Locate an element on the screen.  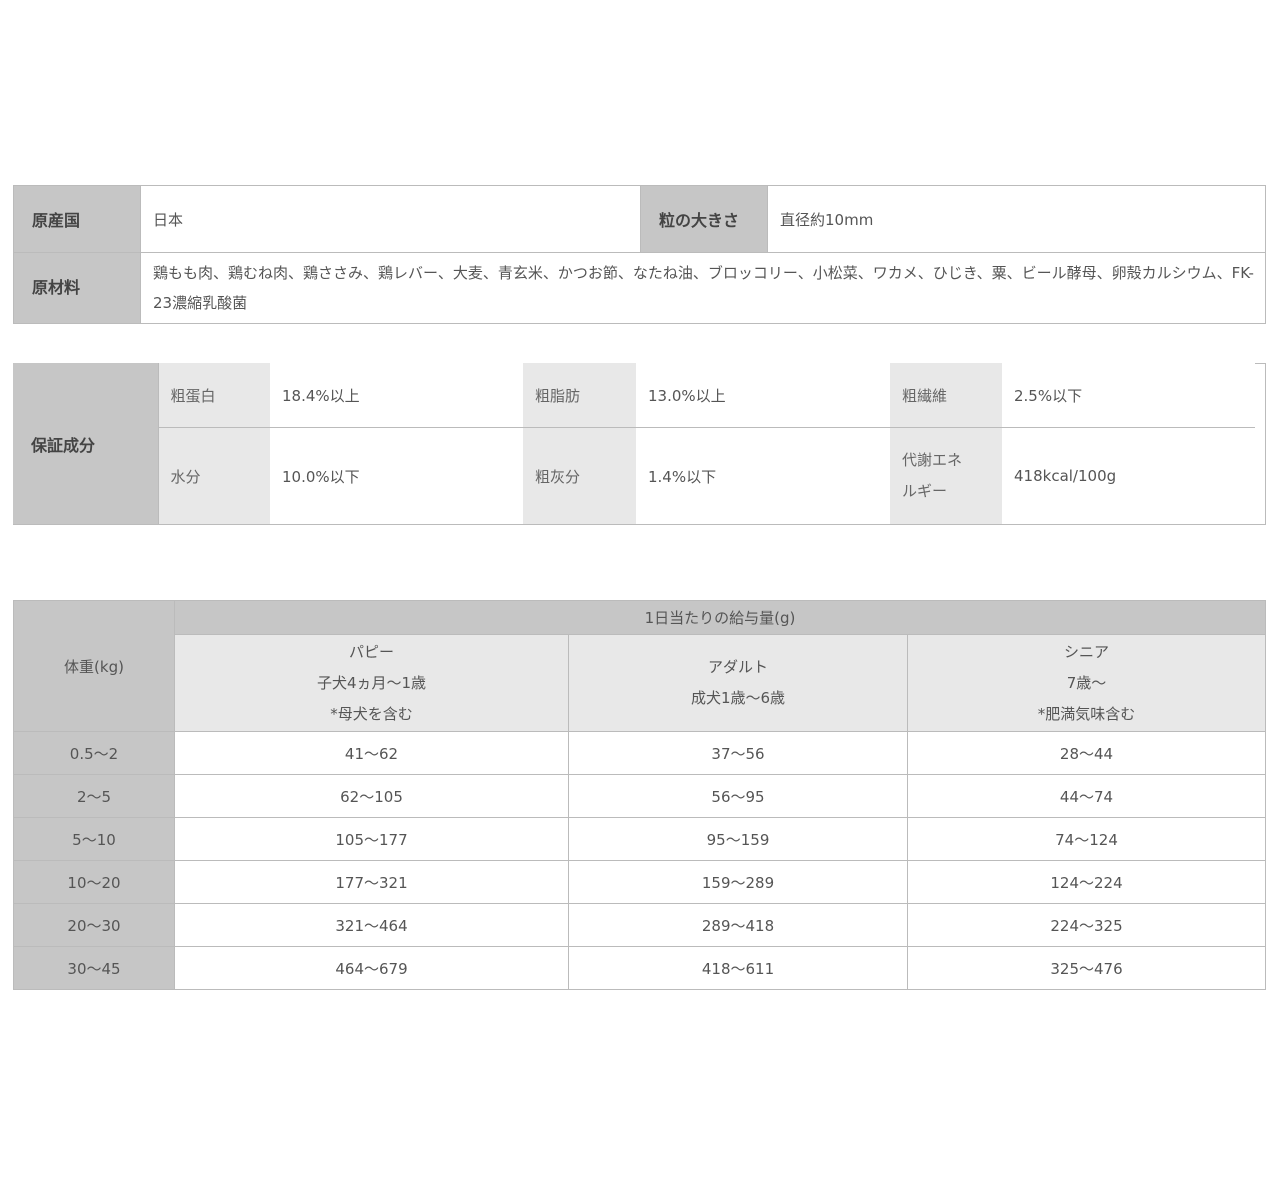
amount-cell: 37～56 is located at coordinates (738, 753).